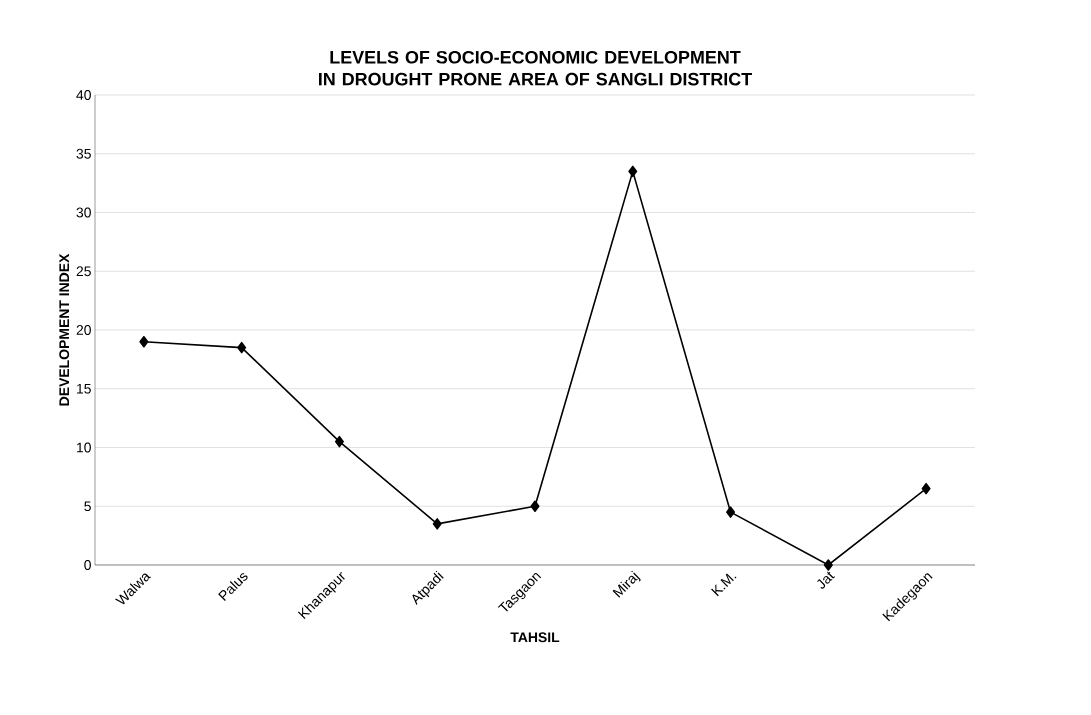 This screenshot has width=1091, height=715. What do you see at coordinates (83, 153) in the screenshot?
I see `y-tick-label: 35` at bounding box center [83, 153].